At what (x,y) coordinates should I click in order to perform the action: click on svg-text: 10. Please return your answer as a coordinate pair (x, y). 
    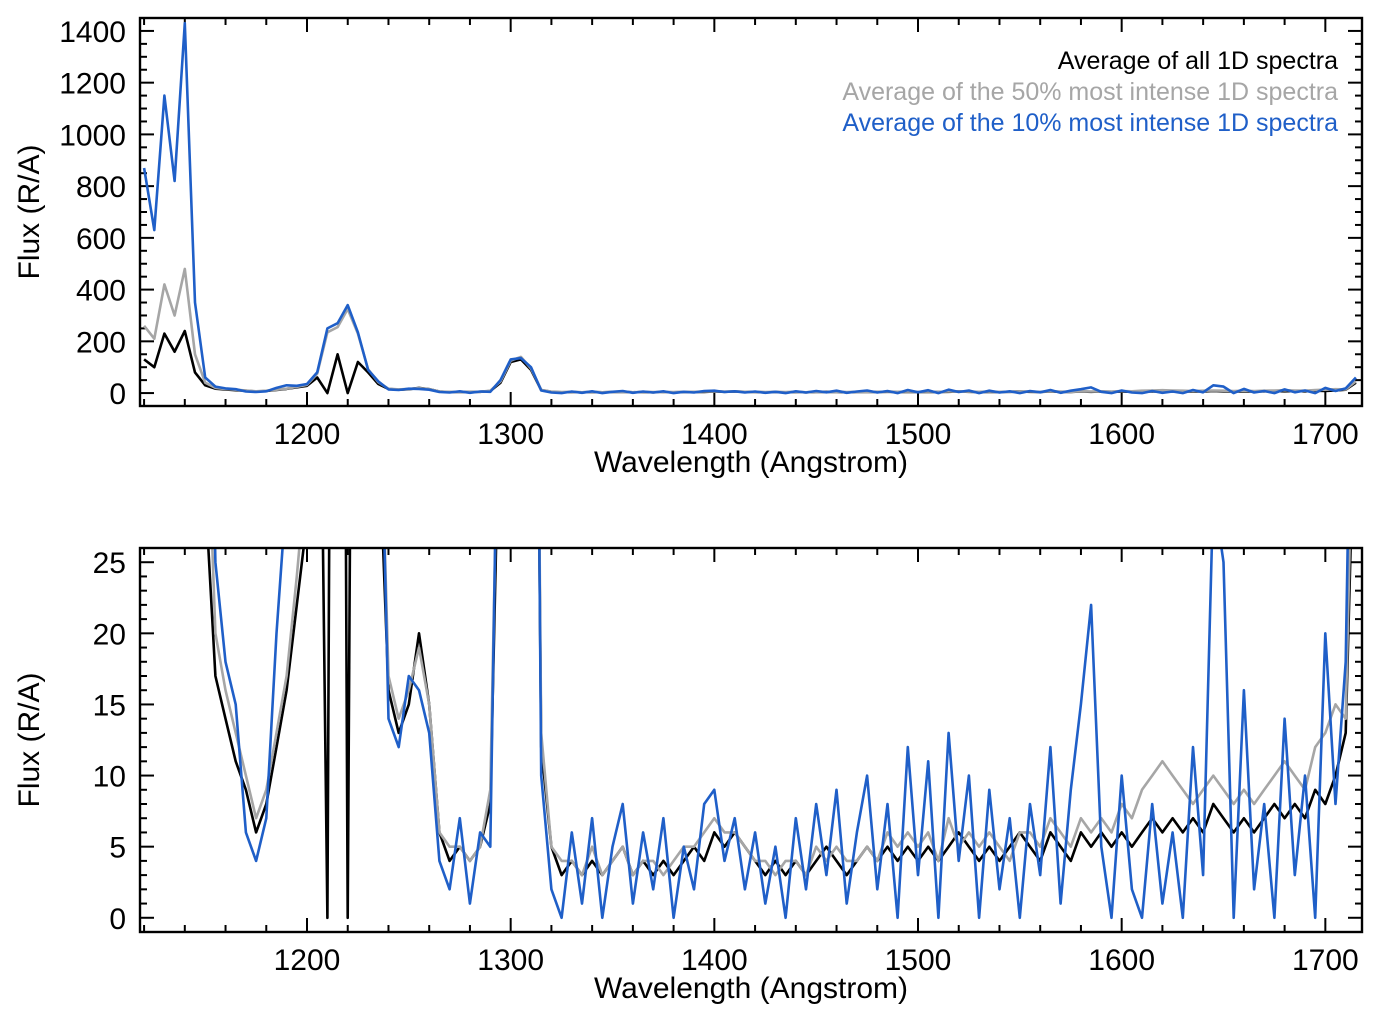
    Looking at the image, I should click on (109, 777).